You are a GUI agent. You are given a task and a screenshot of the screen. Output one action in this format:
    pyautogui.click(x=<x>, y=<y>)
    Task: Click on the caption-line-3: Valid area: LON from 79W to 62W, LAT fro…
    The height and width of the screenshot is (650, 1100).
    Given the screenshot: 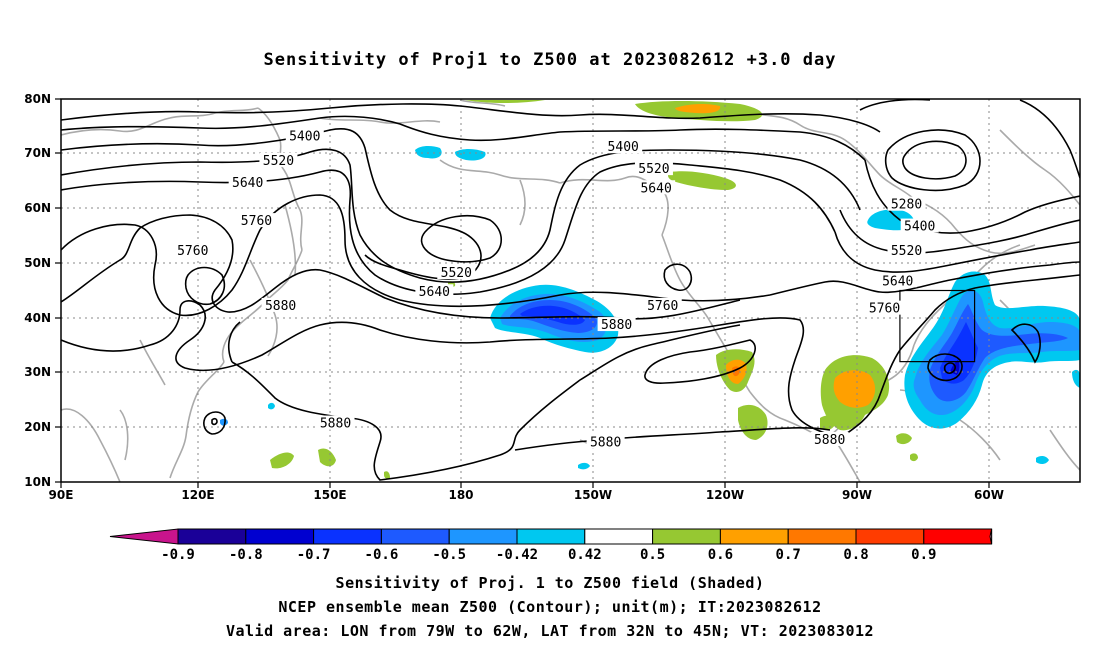 What is the action you would take?
    pyautogui.click(x=550, y=631)
    